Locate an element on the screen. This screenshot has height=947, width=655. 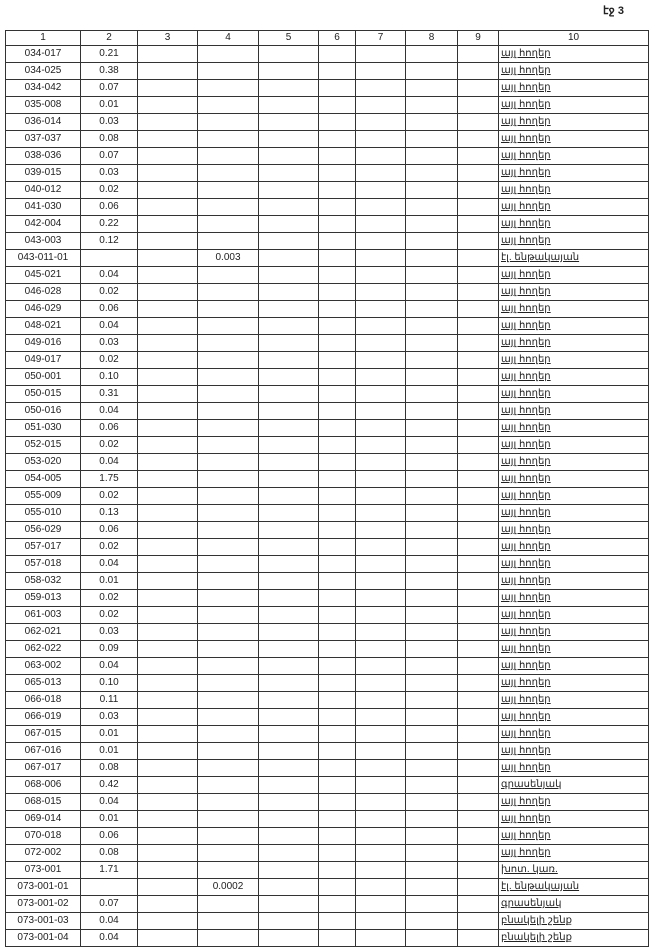
cell-col-1: 061-003 is located at coordinates (43, 615).